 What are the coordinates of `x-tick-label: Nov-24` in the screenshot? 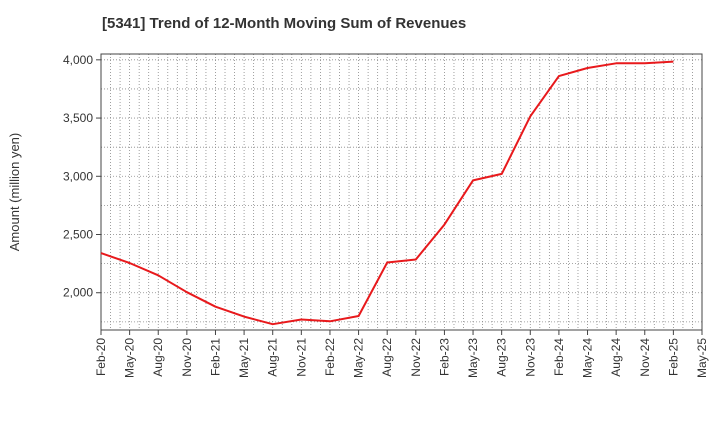 It's located at (645, 357).